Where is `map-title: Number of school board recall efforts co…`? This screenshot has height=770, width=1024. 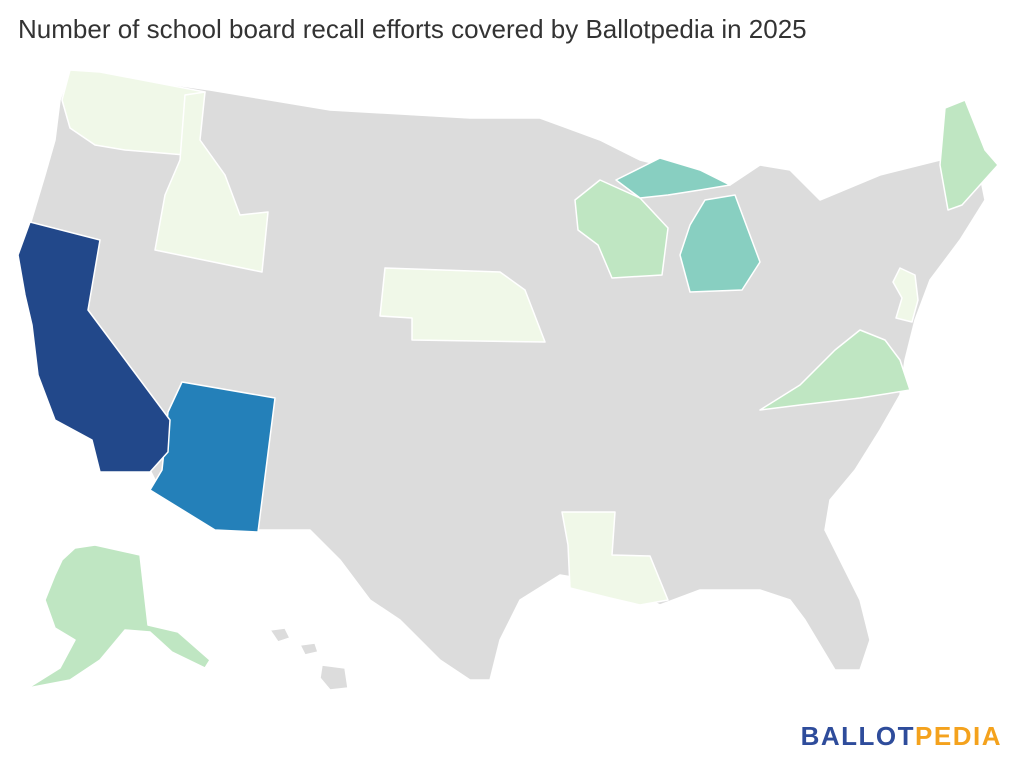
map-title: Number of school board recall efforts co… is located at coordinates (412, 29).